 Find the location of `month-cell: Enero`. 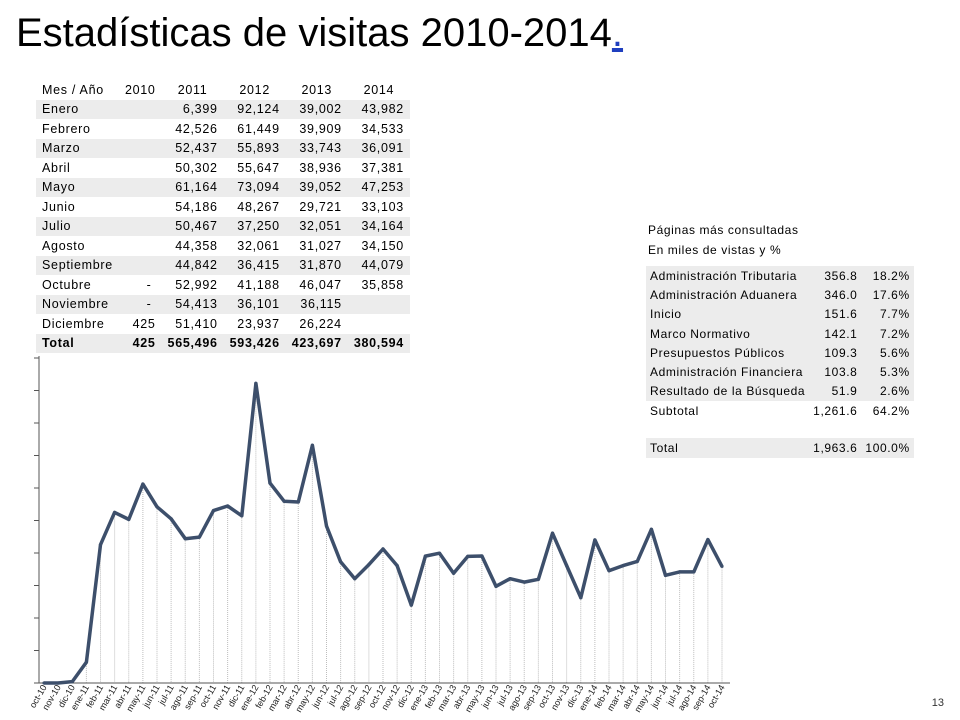

month-cell: Enero is located at coordinates (77, 109).